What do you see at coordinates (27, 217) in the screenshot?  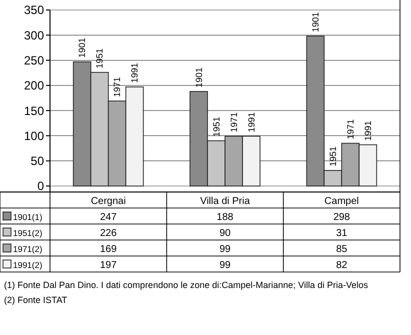 I see `legend-label: 1901(1)` at bounding box center [27, 217].